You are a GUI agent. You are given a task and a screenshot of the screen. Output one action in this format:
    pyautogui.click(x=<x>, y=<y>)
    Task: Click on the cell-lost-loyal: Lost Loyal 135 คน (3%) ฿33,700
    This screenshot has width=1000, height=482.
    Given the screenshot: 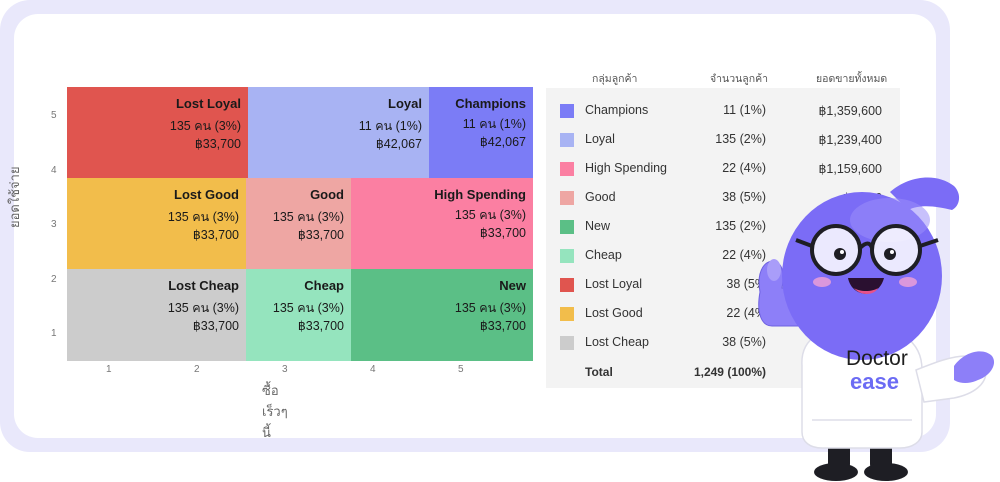 What is the action you would take?
    pyautogui.click(x=157, y=132)
    